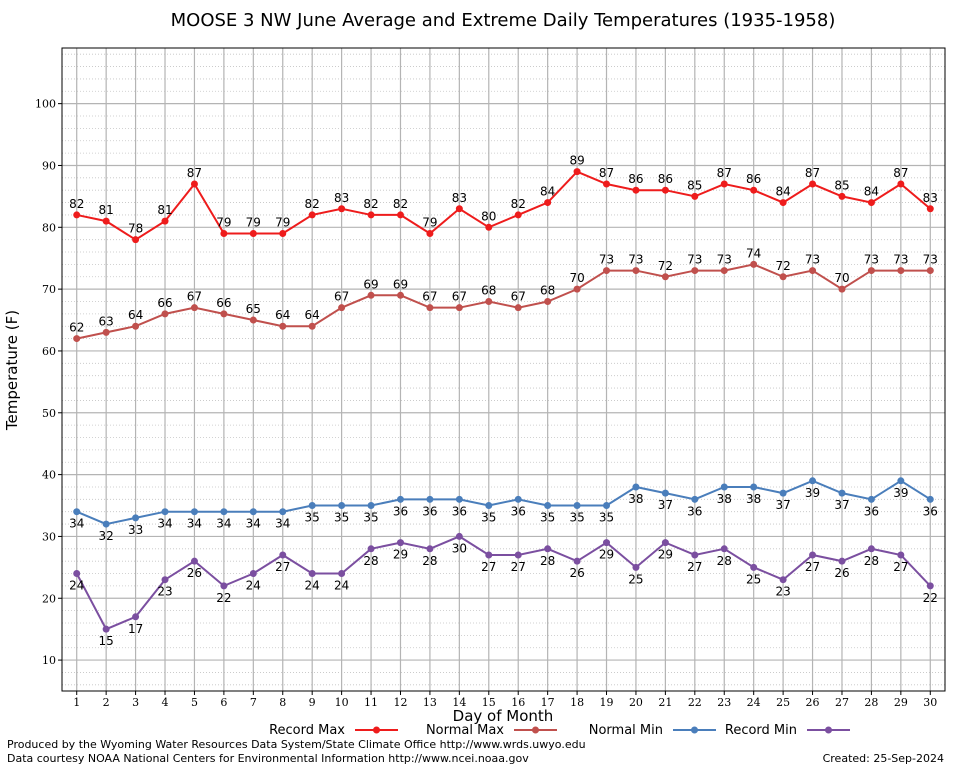 This screenshot has width=954, height=768. What do you see at coordinates (12, 370) in the screenshot?
I see `y-axis-label: Temperature (F)` at bounding box center [12, 370].